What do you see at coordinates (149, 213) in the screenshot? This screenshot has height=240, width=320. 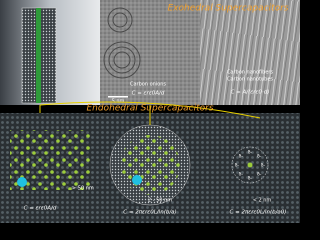 I see `formula-2: C = 2πεrε0L/ln(b/a)` at bounding box center [149, 213].